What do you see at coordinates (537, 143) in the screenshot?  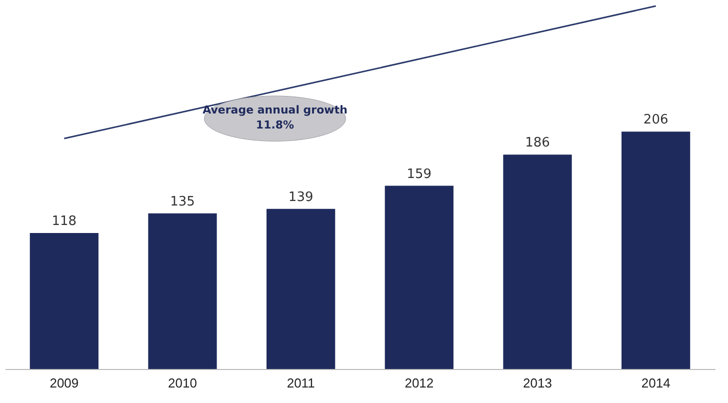 I see `data-label: 186` at bounding box center [537, 143].